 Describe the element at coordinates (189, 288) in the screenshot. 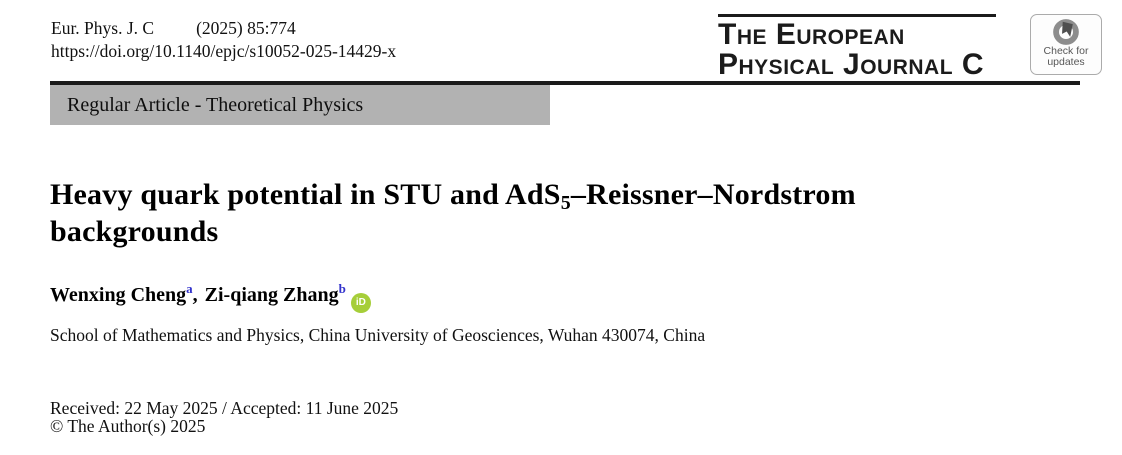

I see `affiliation-mark-a: a` at that location.